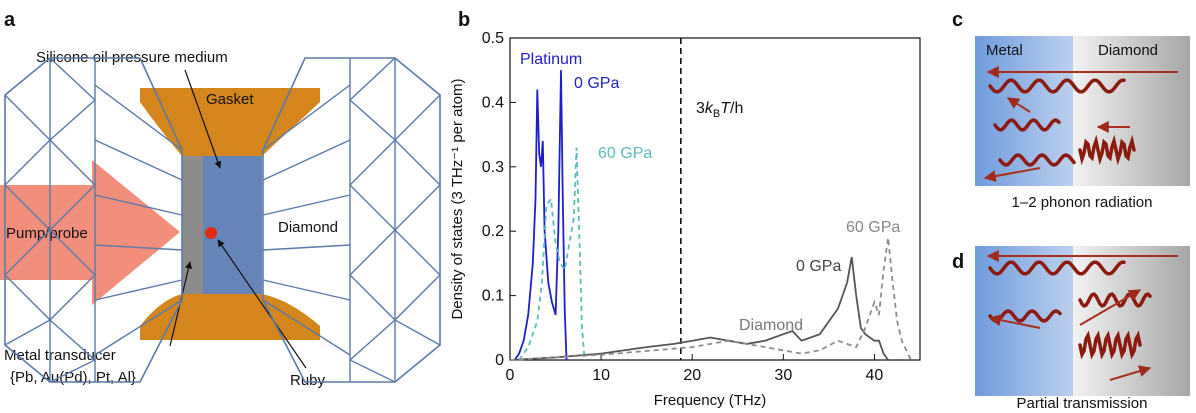  What do you see at coordinates (493, 296) in the screenshot?
I see `y-tick-label: 0.1` at bounding box center [493, 296].